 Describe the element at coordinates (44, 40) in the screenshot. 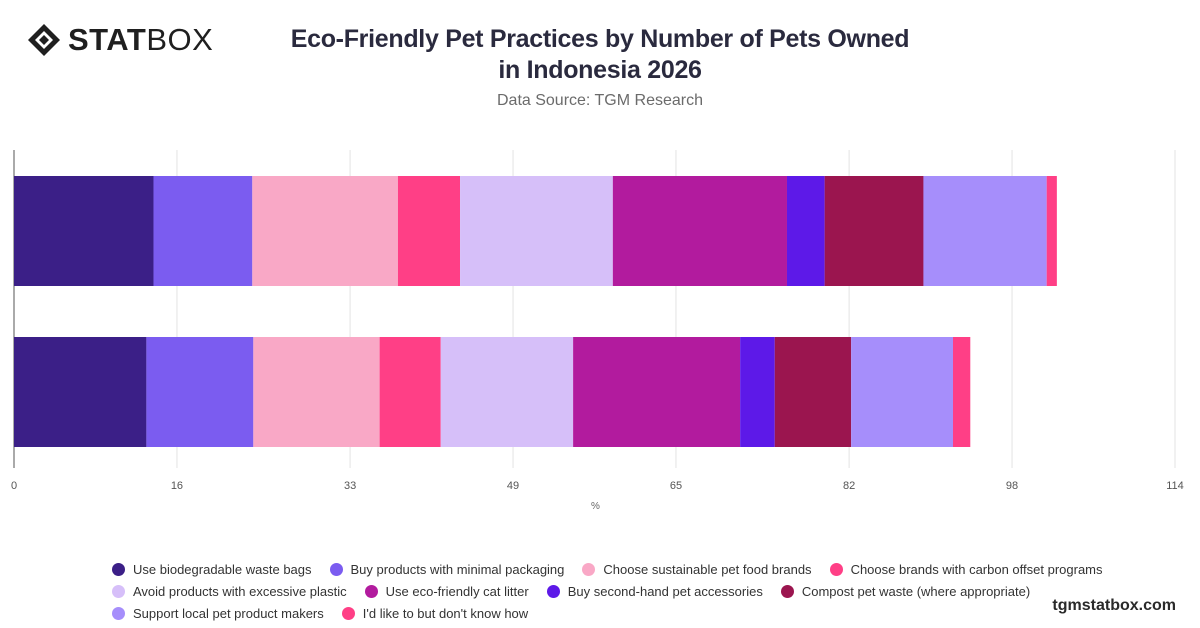

I see `statbox-diamond-icon` at that location.